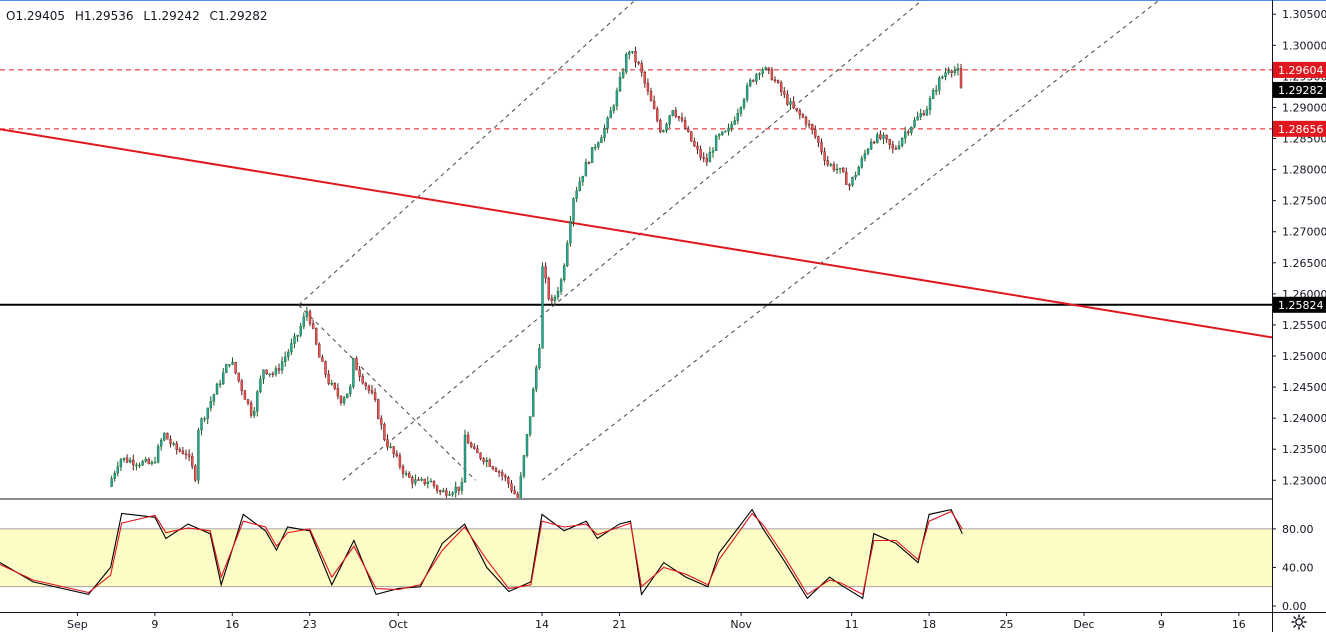  I want to click on stochastic-pane, so click(636, 554).